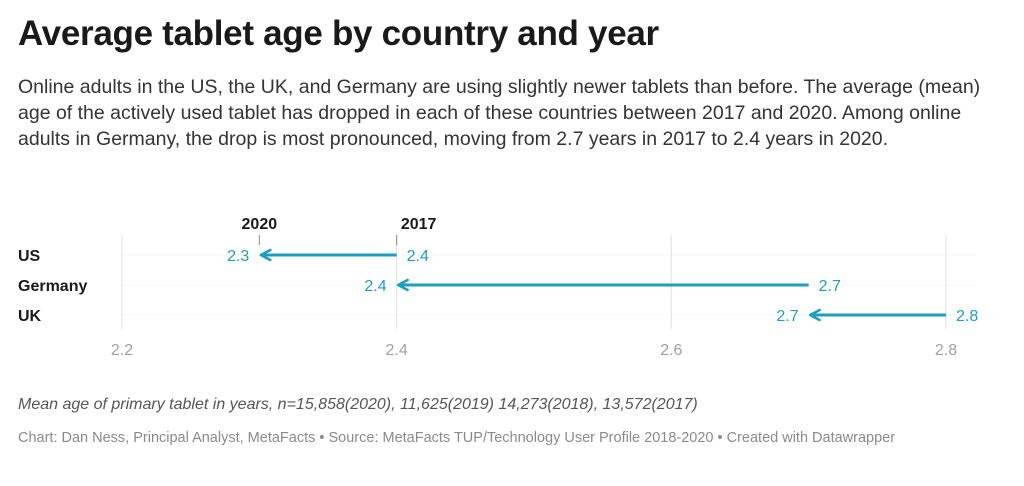 The width and height of the screenshot is (1024, 486). What do you see at coordinates (29, 256) in the screenshot?
I see `category-label: US` at bounding box center [29, 256].